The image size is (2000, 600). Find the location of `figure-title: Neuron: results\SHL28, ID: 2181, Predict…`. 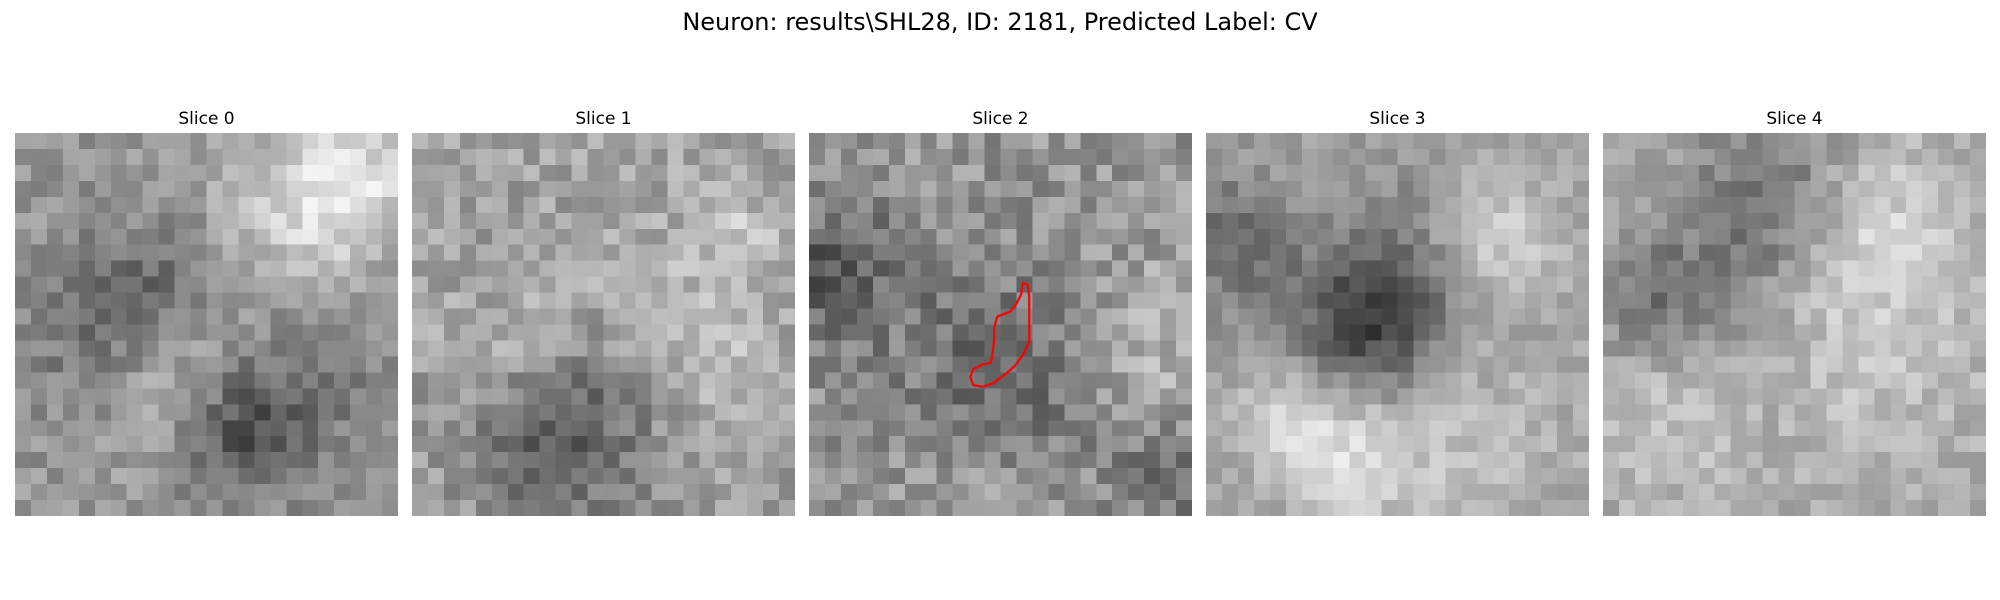

figure-title: Neuron: results\SHL28, ID: 2181, Predict… is located at coordinates (1000, 22).